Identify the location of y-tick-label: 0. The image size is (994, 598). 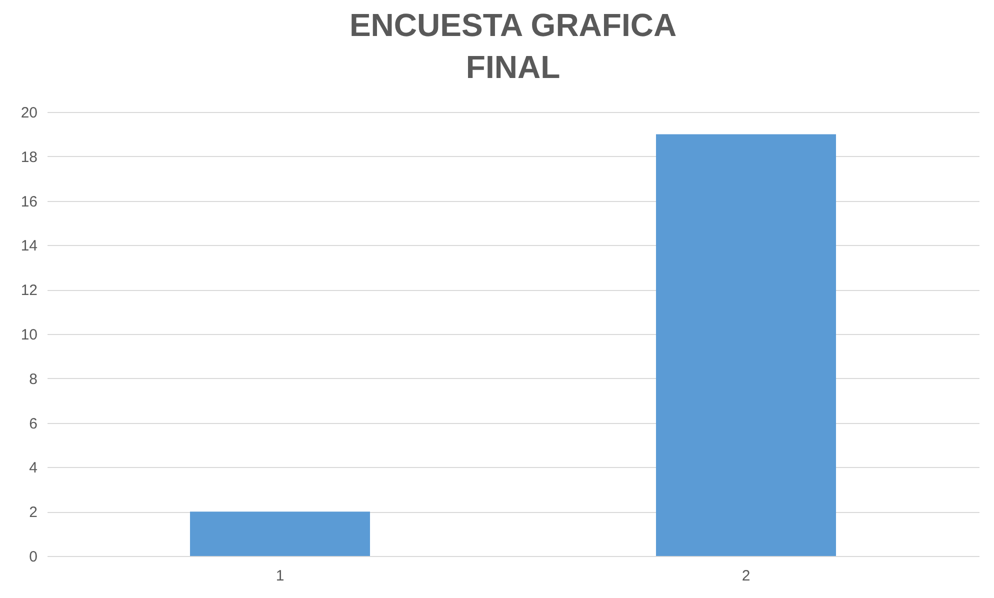
(33, 557).